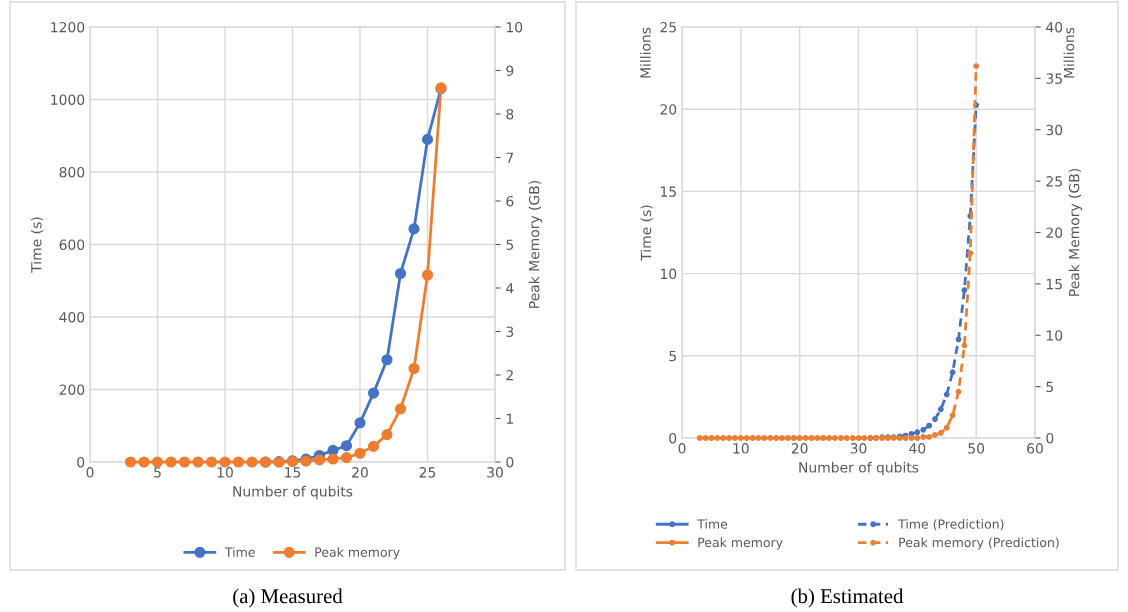  I want to click on y-tick-label: 1000, so click(68, 99).